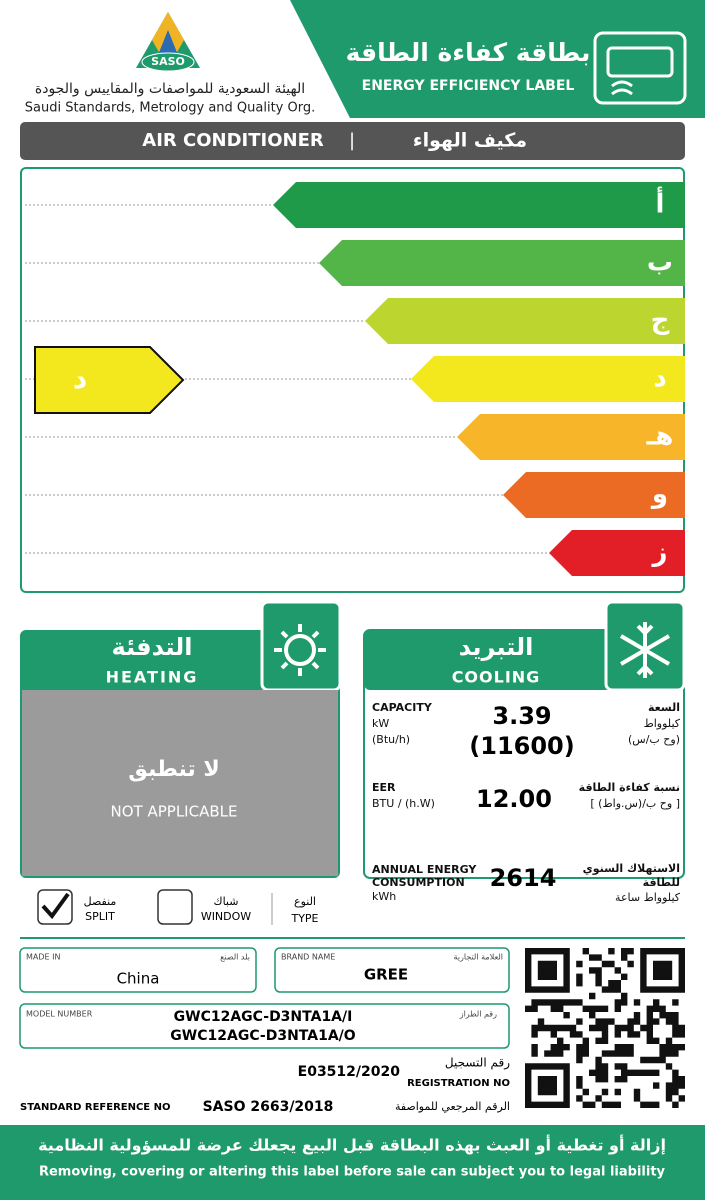  I want to click on eer-unit: BTU / (h.W), so click(403, 803).